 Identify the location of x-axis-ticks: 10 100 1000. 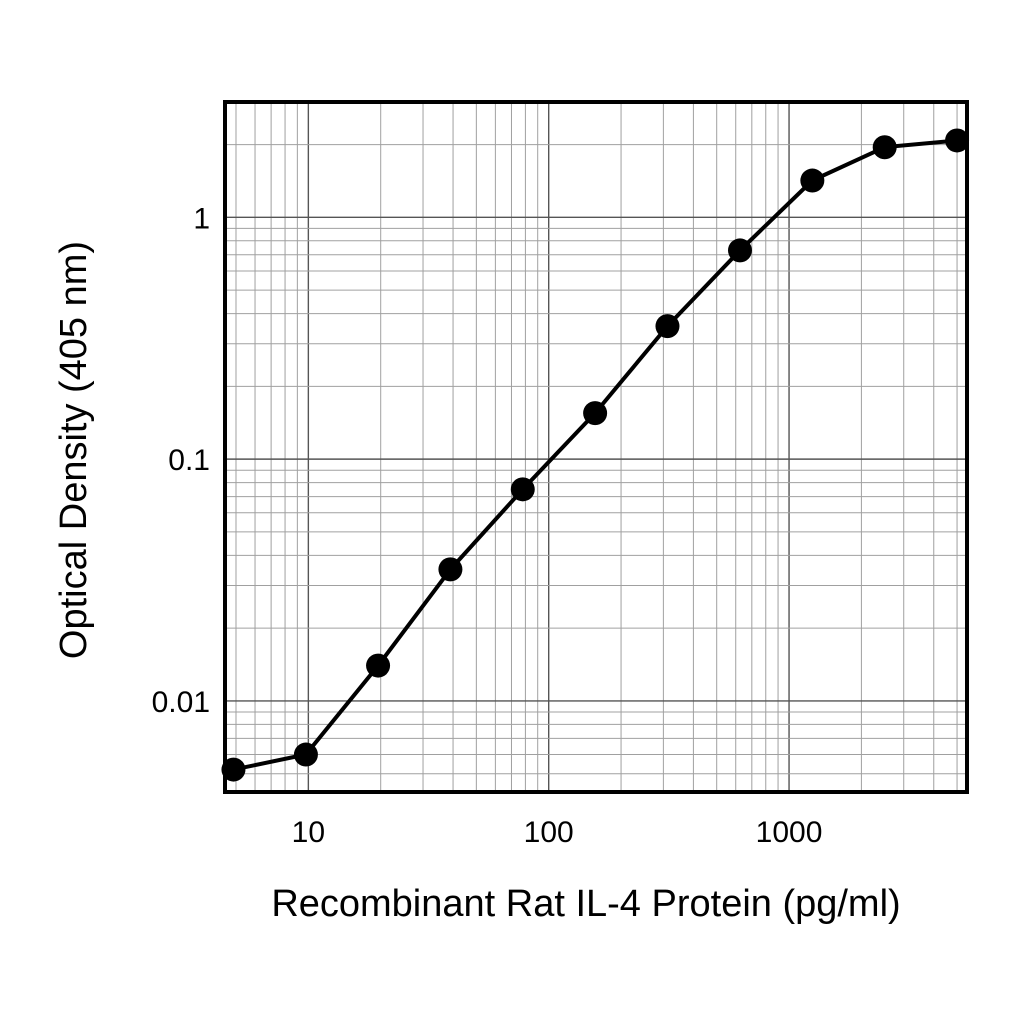
(557, 832).